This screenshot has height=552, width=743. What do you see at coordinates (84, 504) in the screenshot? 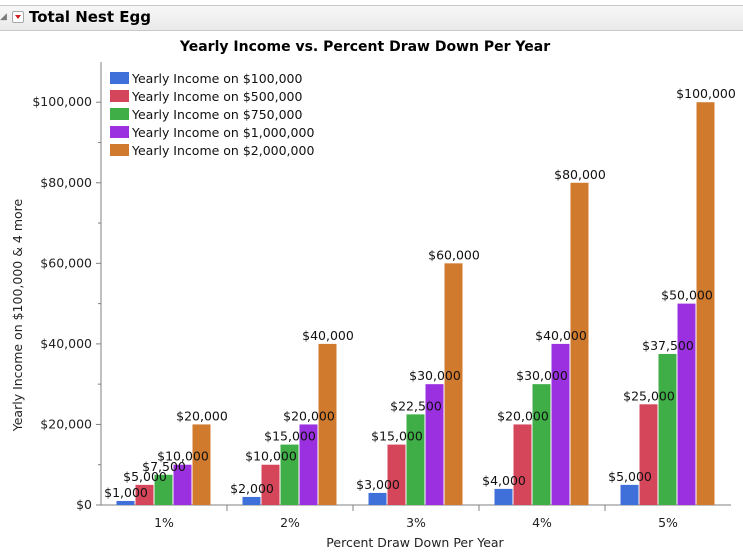
I see `y-tick-label: $0` at bounding box center [84, 504].